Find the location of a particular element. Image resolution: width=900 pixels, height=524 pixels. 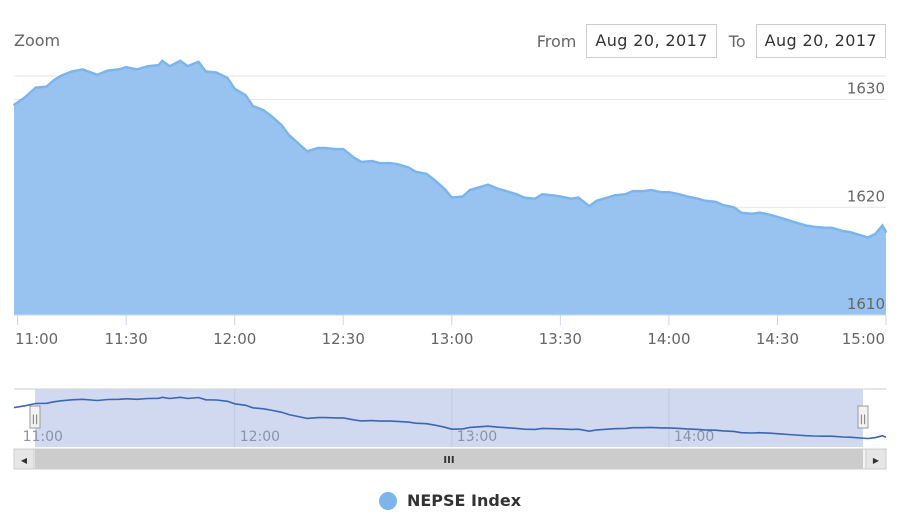

scrollbar-thumb is located at coordinates (449, 459).